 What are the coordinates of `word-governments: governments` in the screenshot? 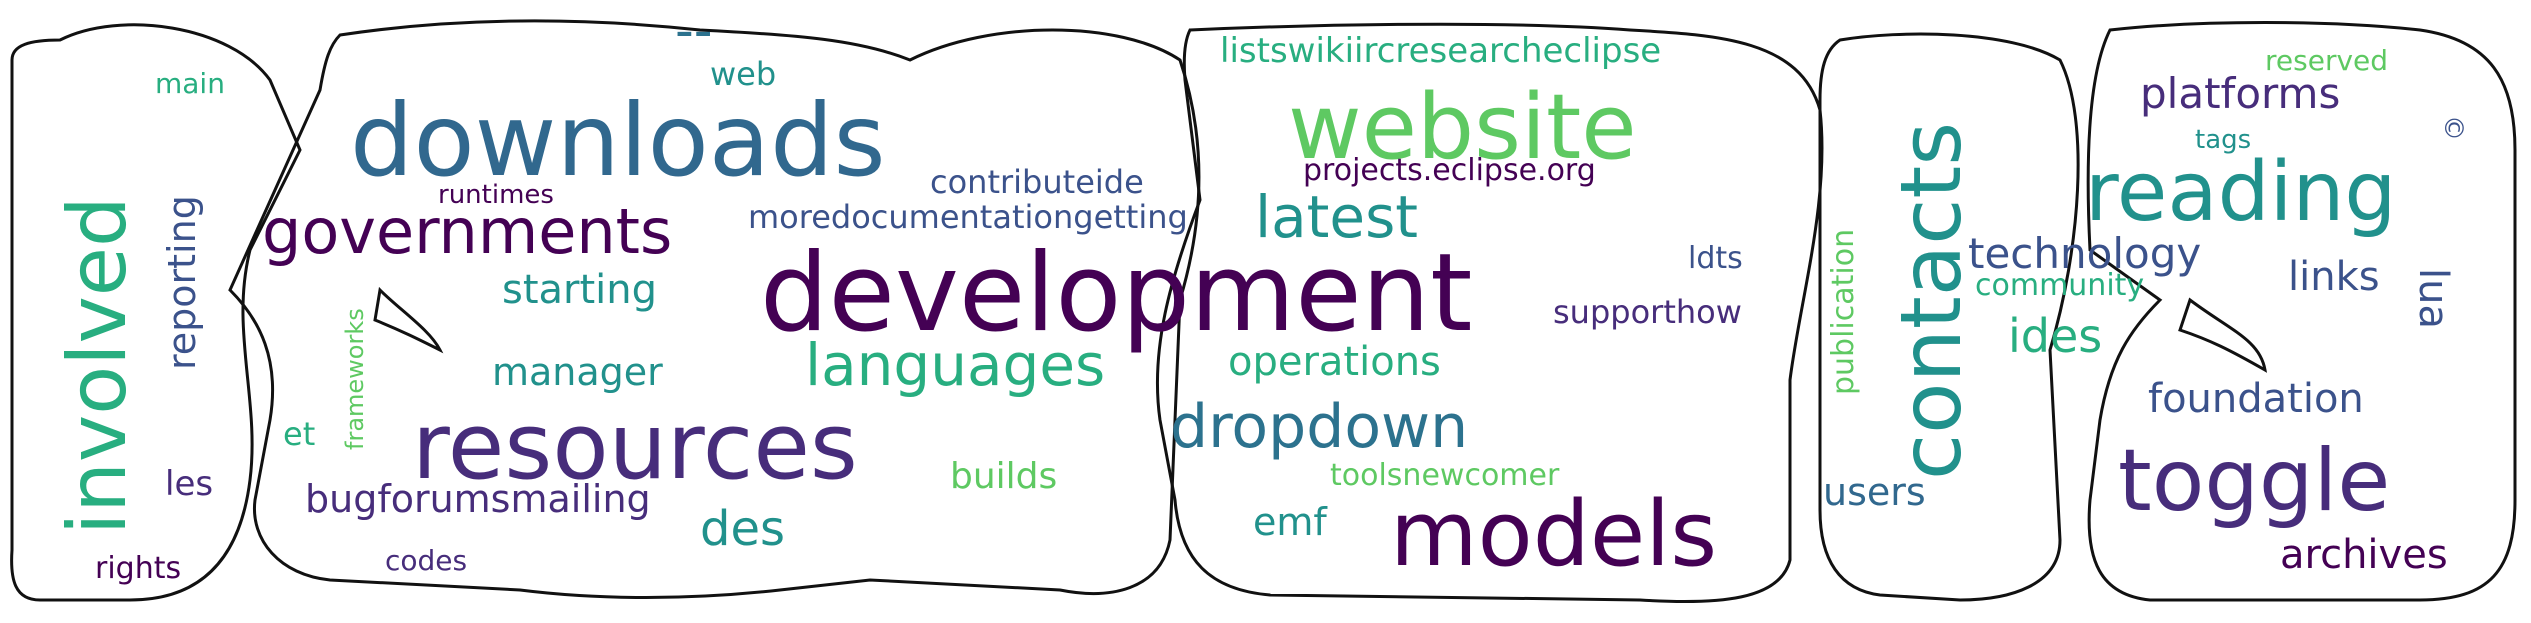 It's located at (467, 231).